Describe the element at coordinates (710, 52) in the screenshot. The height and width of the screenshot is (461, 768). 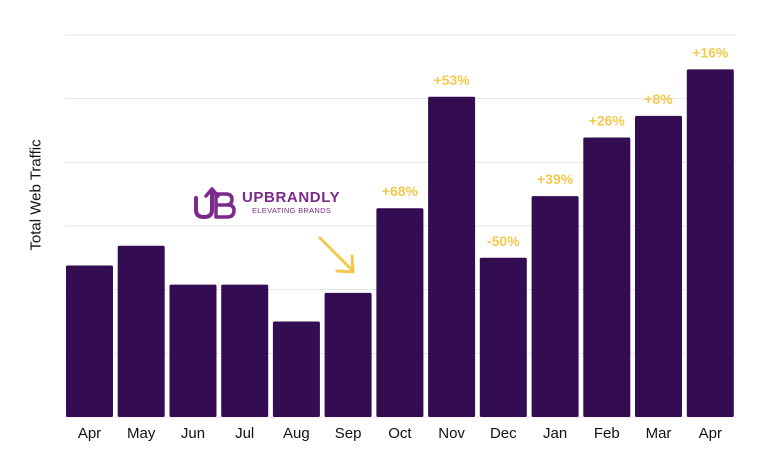
I see `data-label: +16%` at that location.